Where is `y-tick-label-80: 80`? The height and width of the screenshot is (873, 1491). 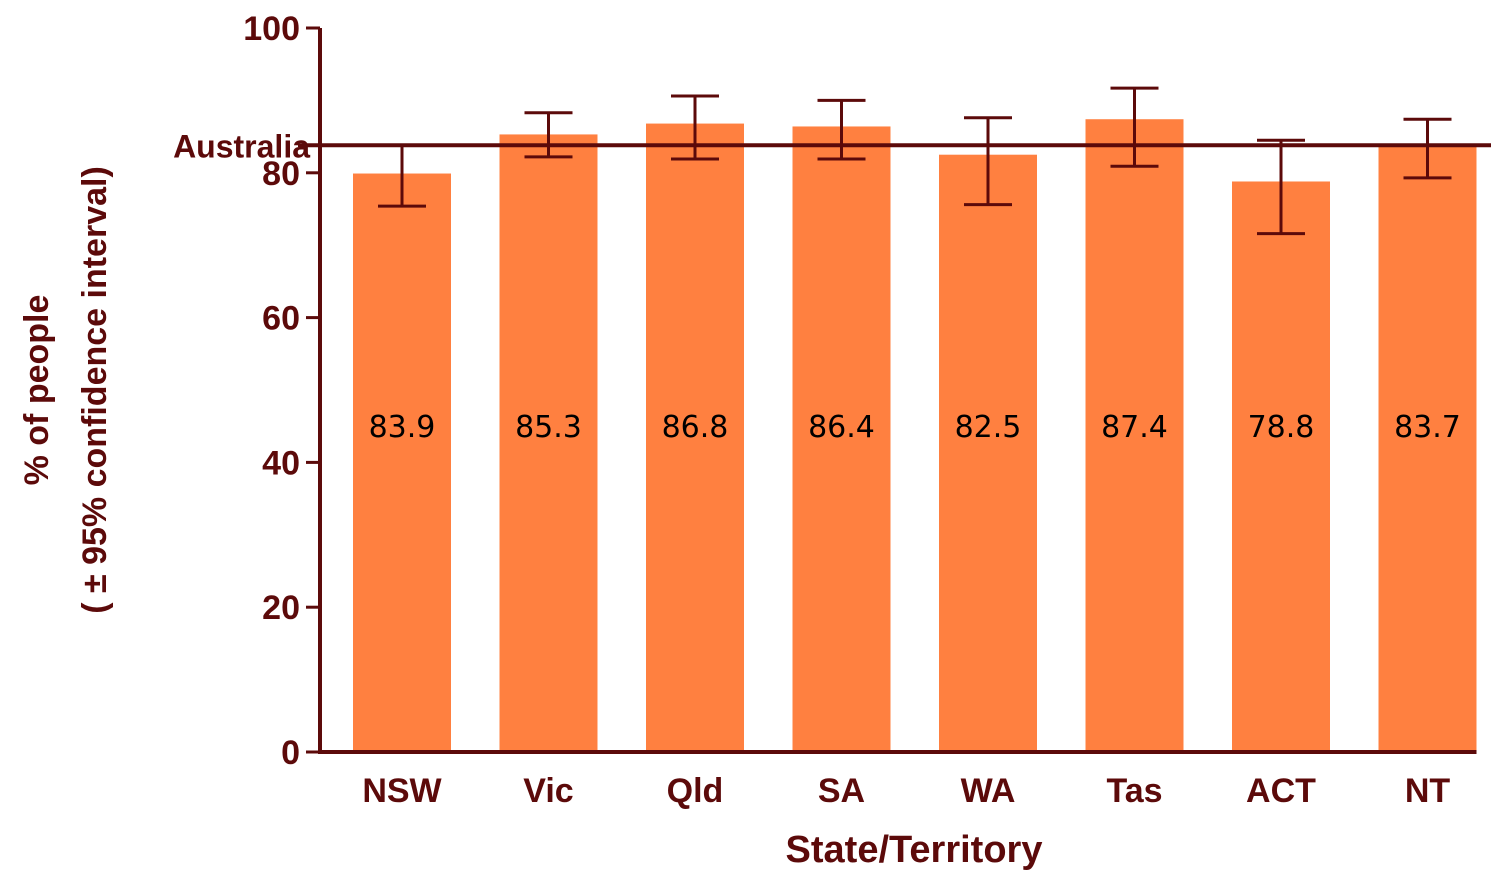 y-tick-label-80: 80 is located at coordinates (281, 174).